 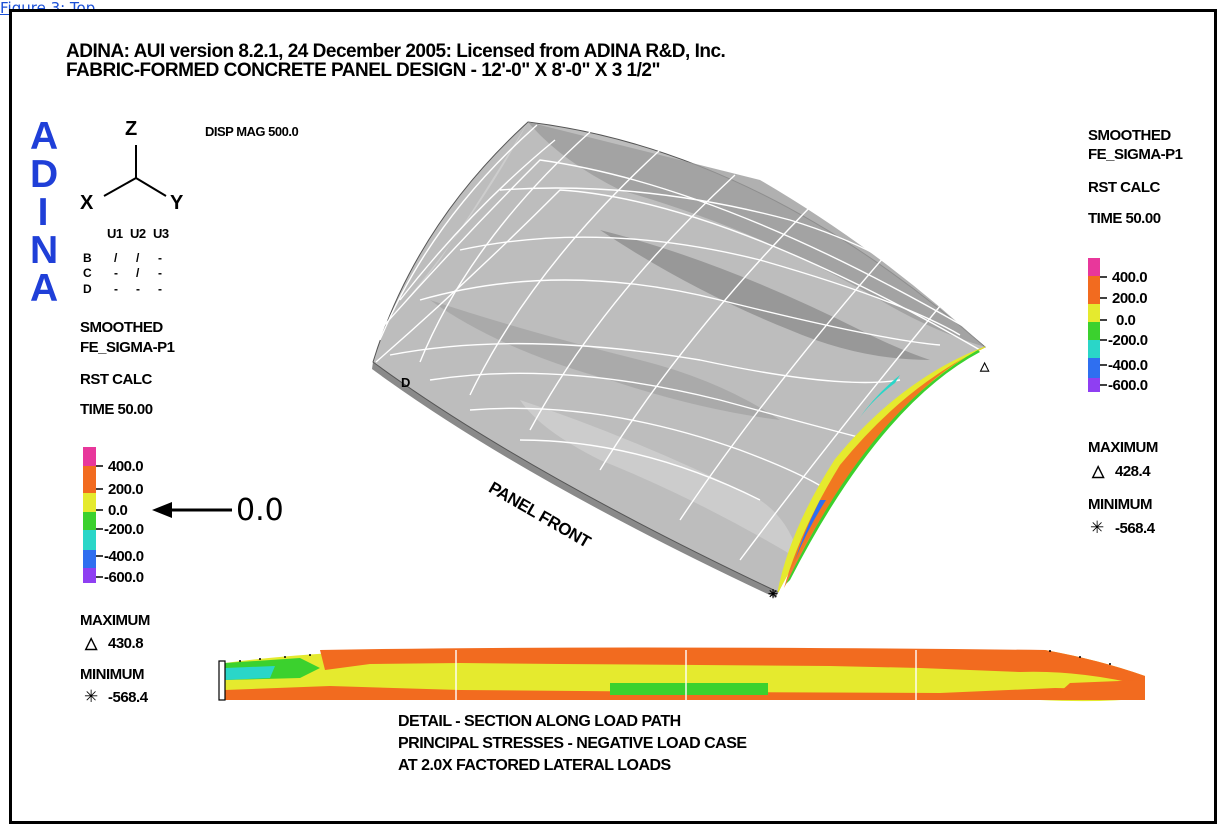 I want to click on right-legend-variable: FE_SIGMA-P1, so click(x=1135, y=154).